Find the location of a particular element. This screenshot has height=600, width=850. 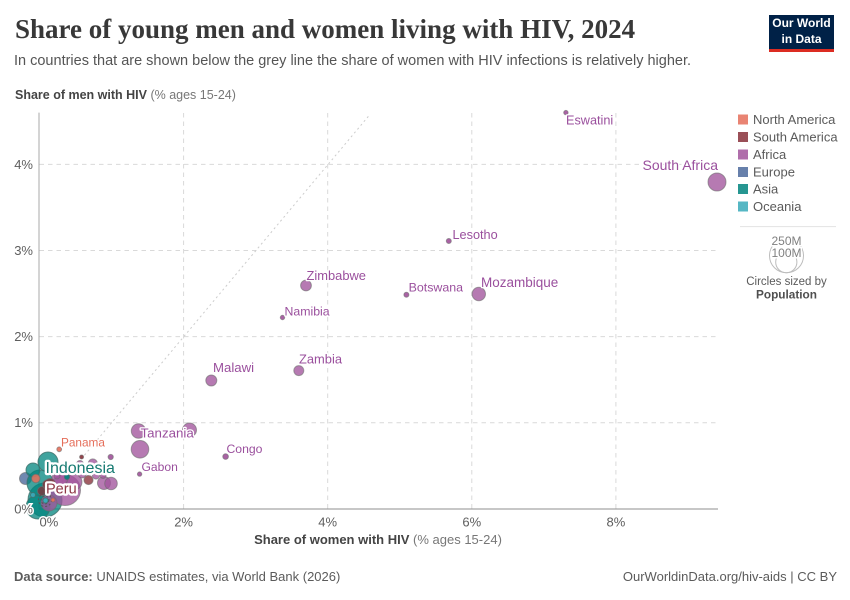

svg-text: Botswana is located at coordinates (436, 288).